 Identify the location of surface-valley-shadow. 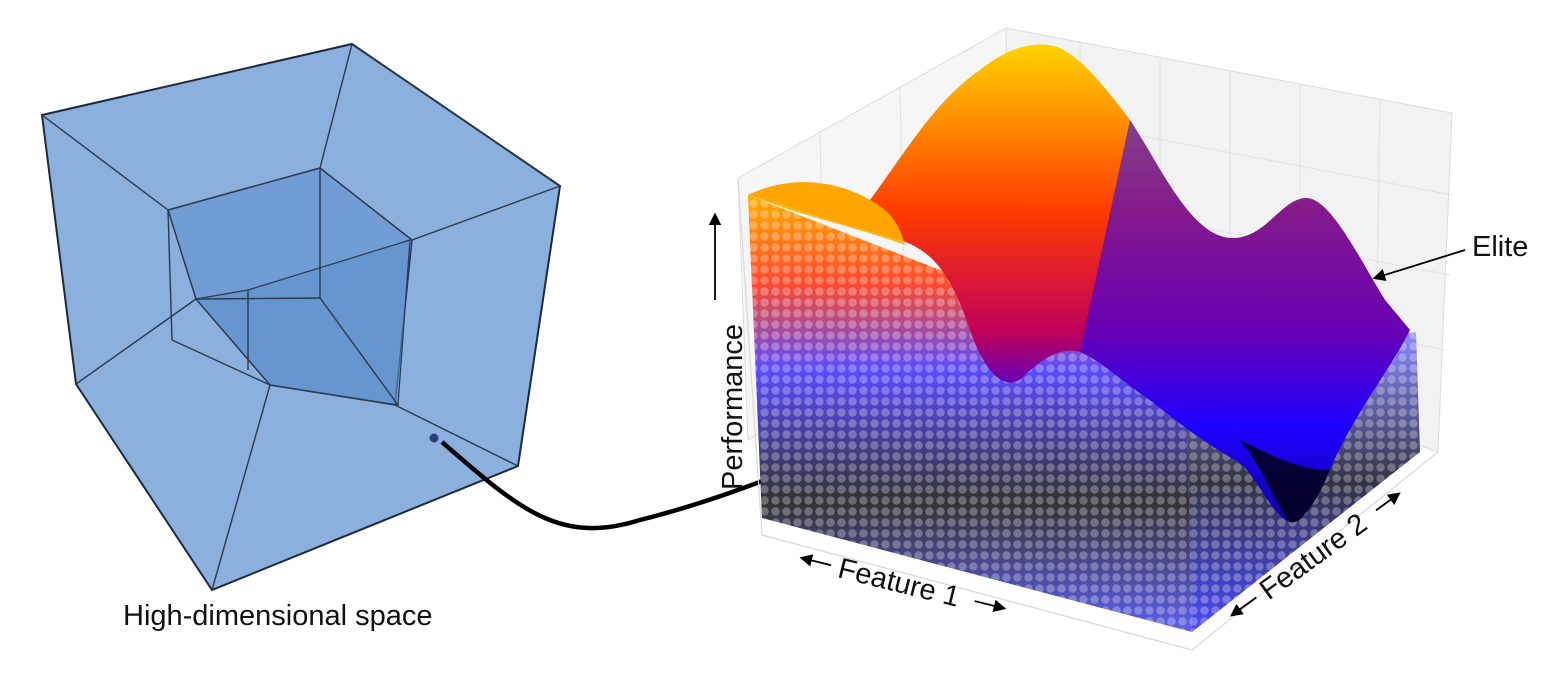
(1285, 481).